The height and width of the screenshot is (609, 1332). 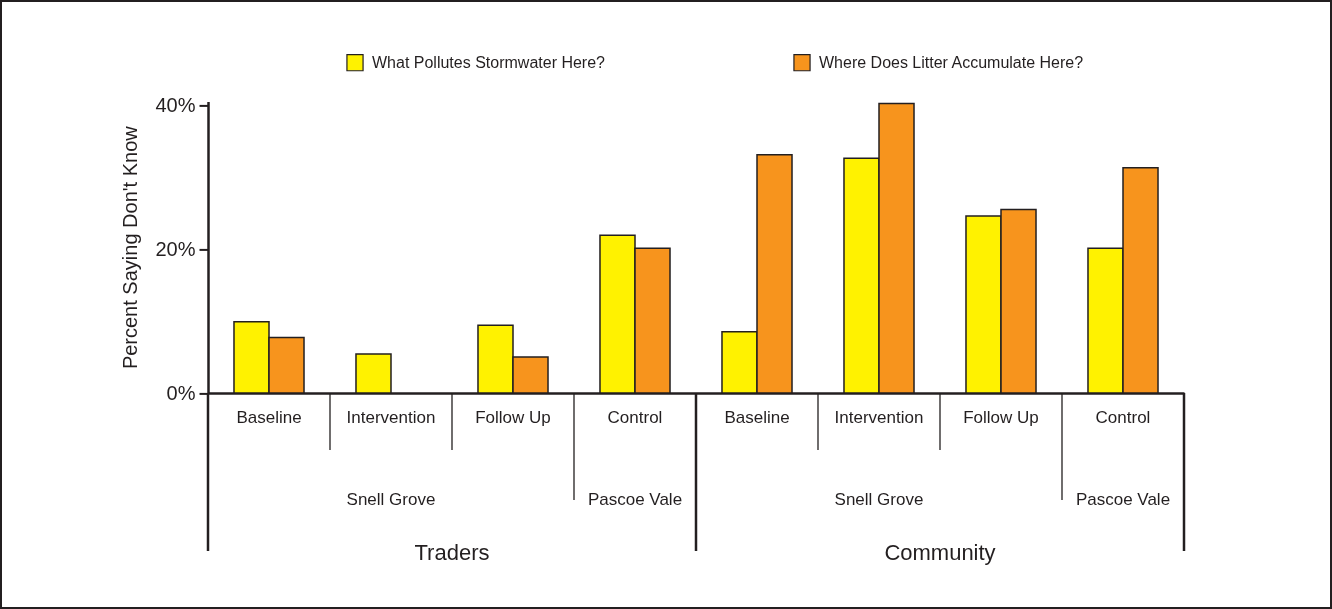 What do you see at coordinates (951, 62) in the screenshot?
I see `legend-label: Where Does Litter Accumulate Here?` at bounding box center [951, 62].